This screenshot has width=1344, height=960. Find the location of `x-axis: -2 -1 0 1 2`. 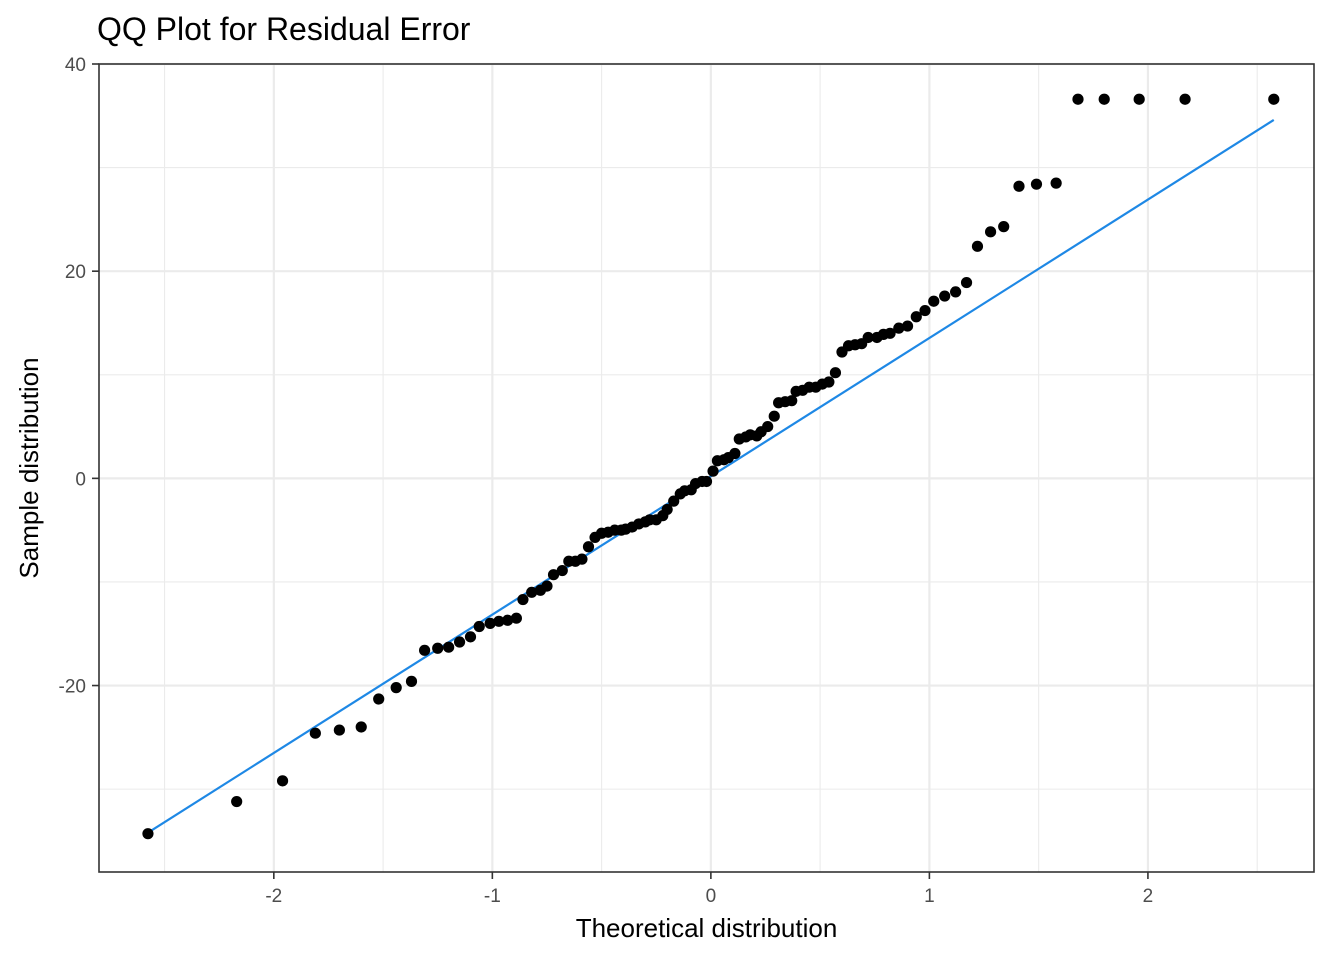

x-axis: -2 -1 0 1 2 is located at coordinates (709, 889).